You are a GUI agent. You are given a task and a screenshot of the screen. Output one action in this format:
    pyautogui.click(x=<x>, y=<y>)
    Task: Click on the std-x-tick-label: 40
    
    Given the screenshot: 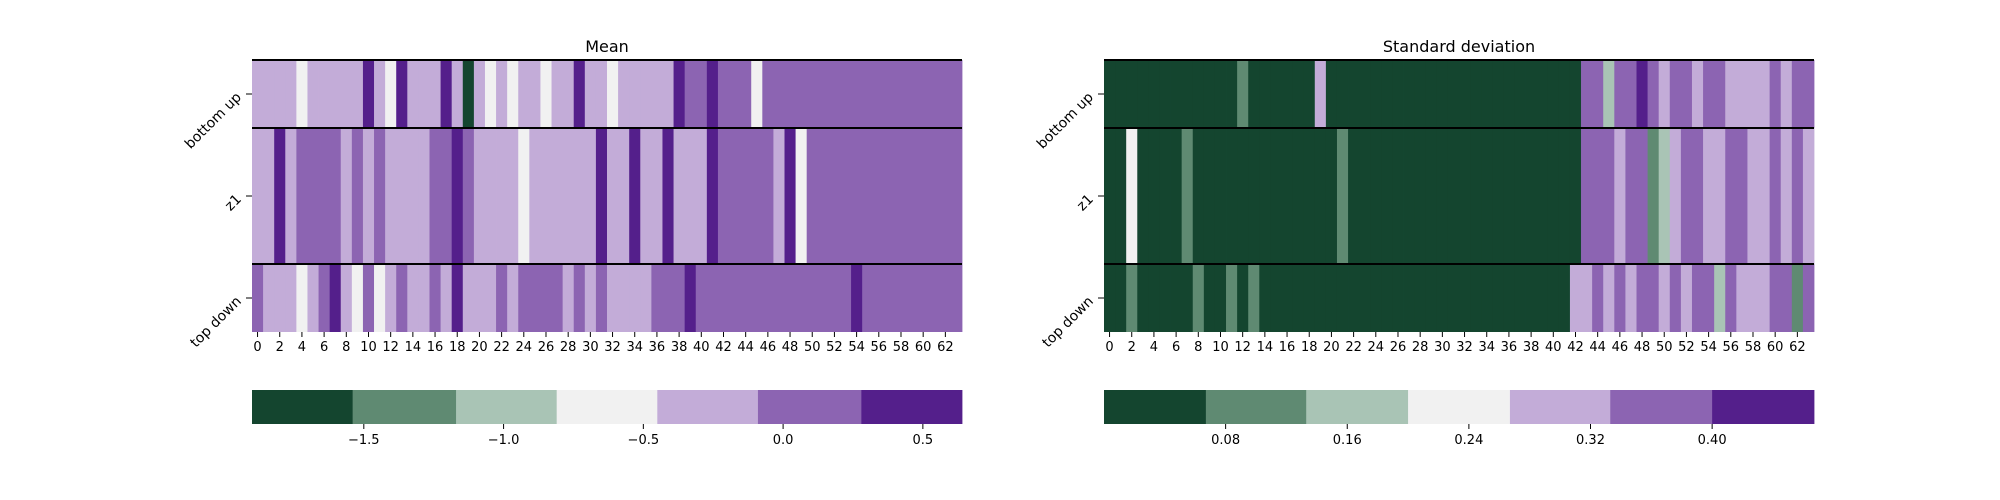 What is the action you would take?
    pyautogui.click(x=1553, y=347)
    